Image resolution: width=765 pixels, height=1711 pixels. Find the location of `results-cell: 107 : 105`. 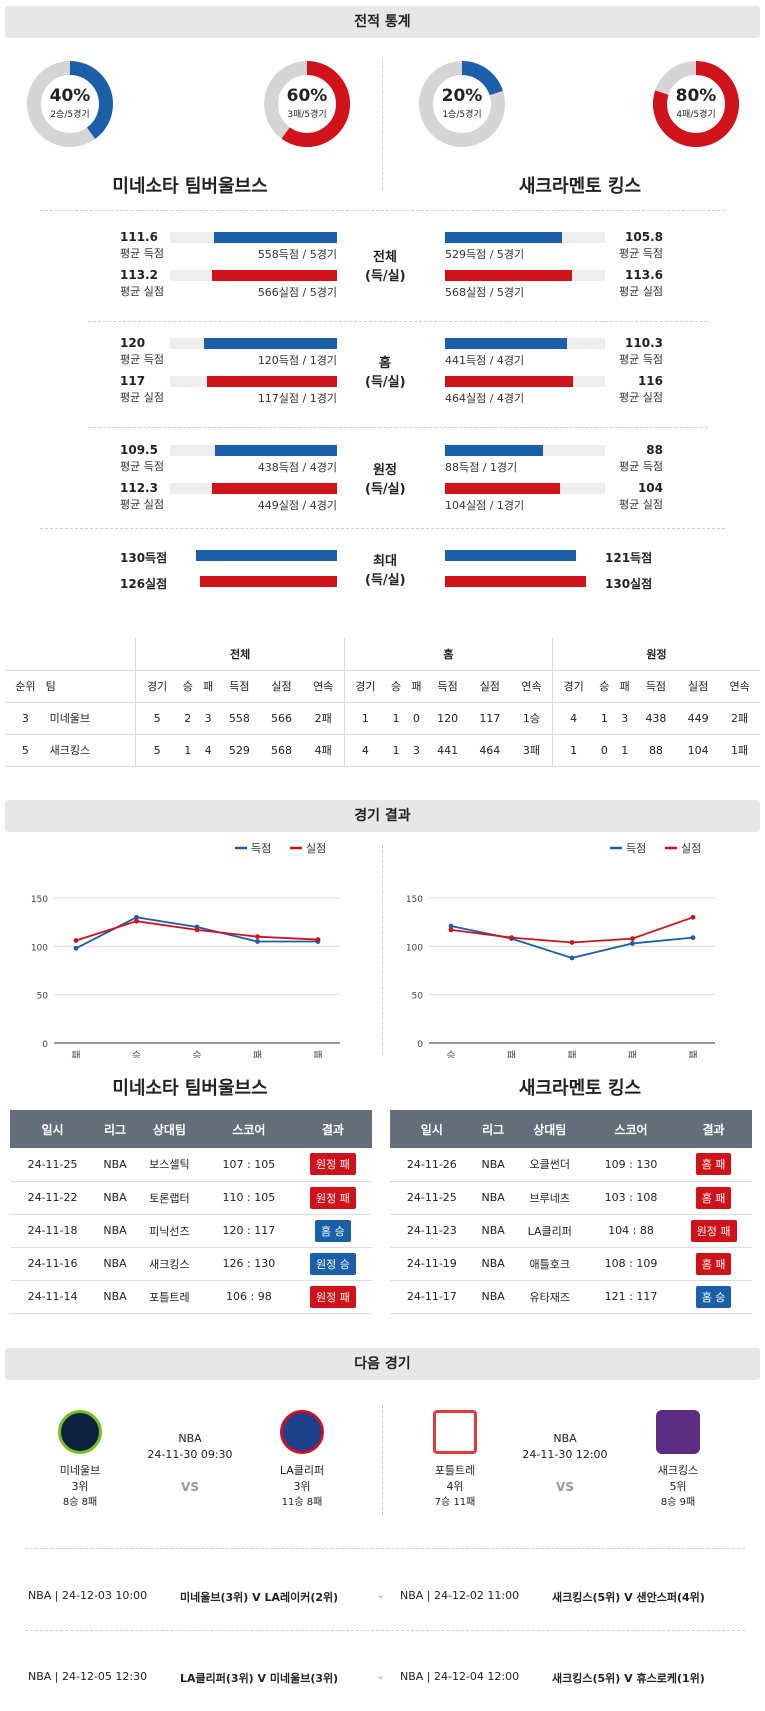

results-cell: 107 : 105 is located at coordinates (248, 1165).